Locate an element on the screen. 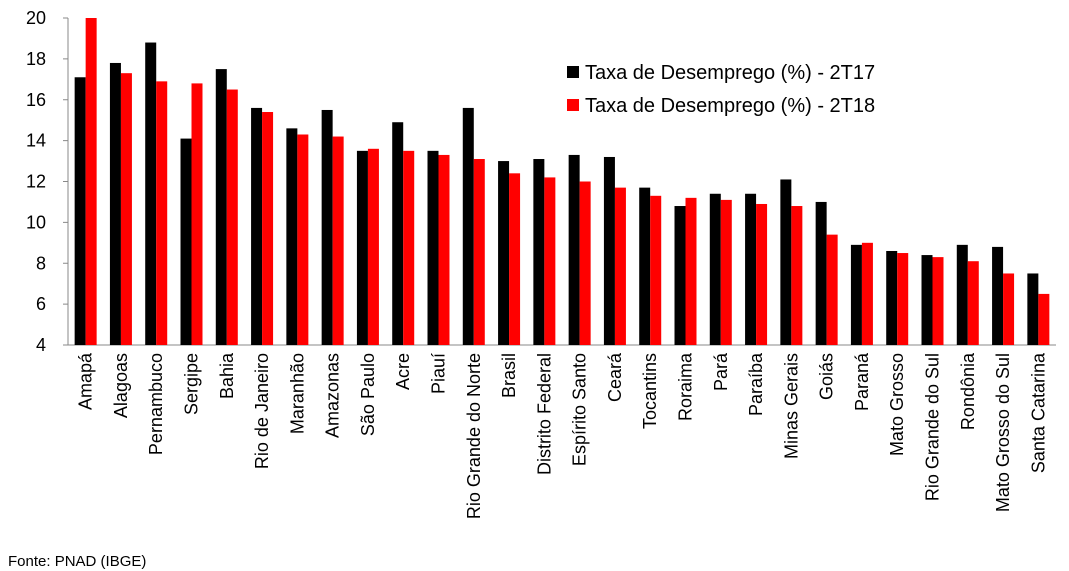 This screenshot has height=571, width=1069. x-tick-label: Bahia is located at coordinates (227, 375).